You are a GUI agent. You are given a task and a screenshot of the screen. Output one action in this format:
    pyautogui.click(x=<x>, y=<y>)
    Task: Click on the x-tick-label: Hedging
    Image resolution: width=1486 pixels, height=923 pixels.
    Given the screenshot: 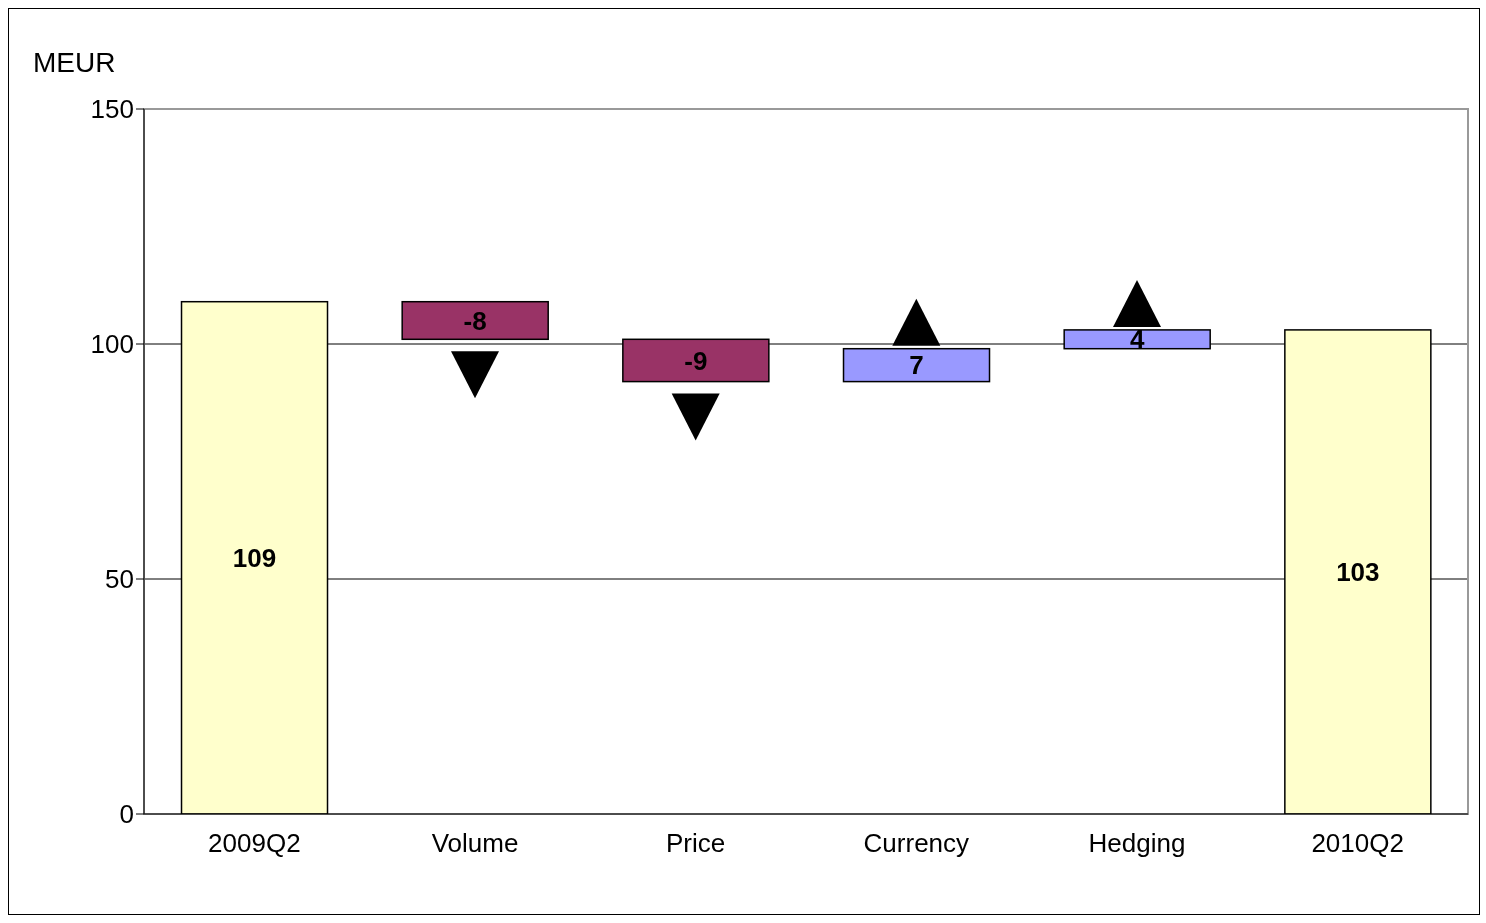 What is the action you would take?
    pyautogui.click(x=1137, y=843)
    